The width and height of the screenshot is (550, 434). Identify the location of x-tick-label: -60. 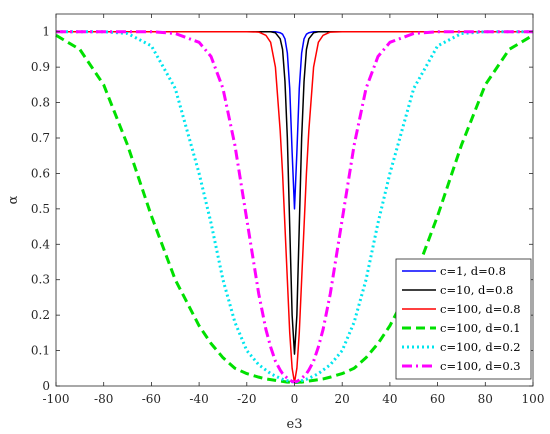
(151, 399).